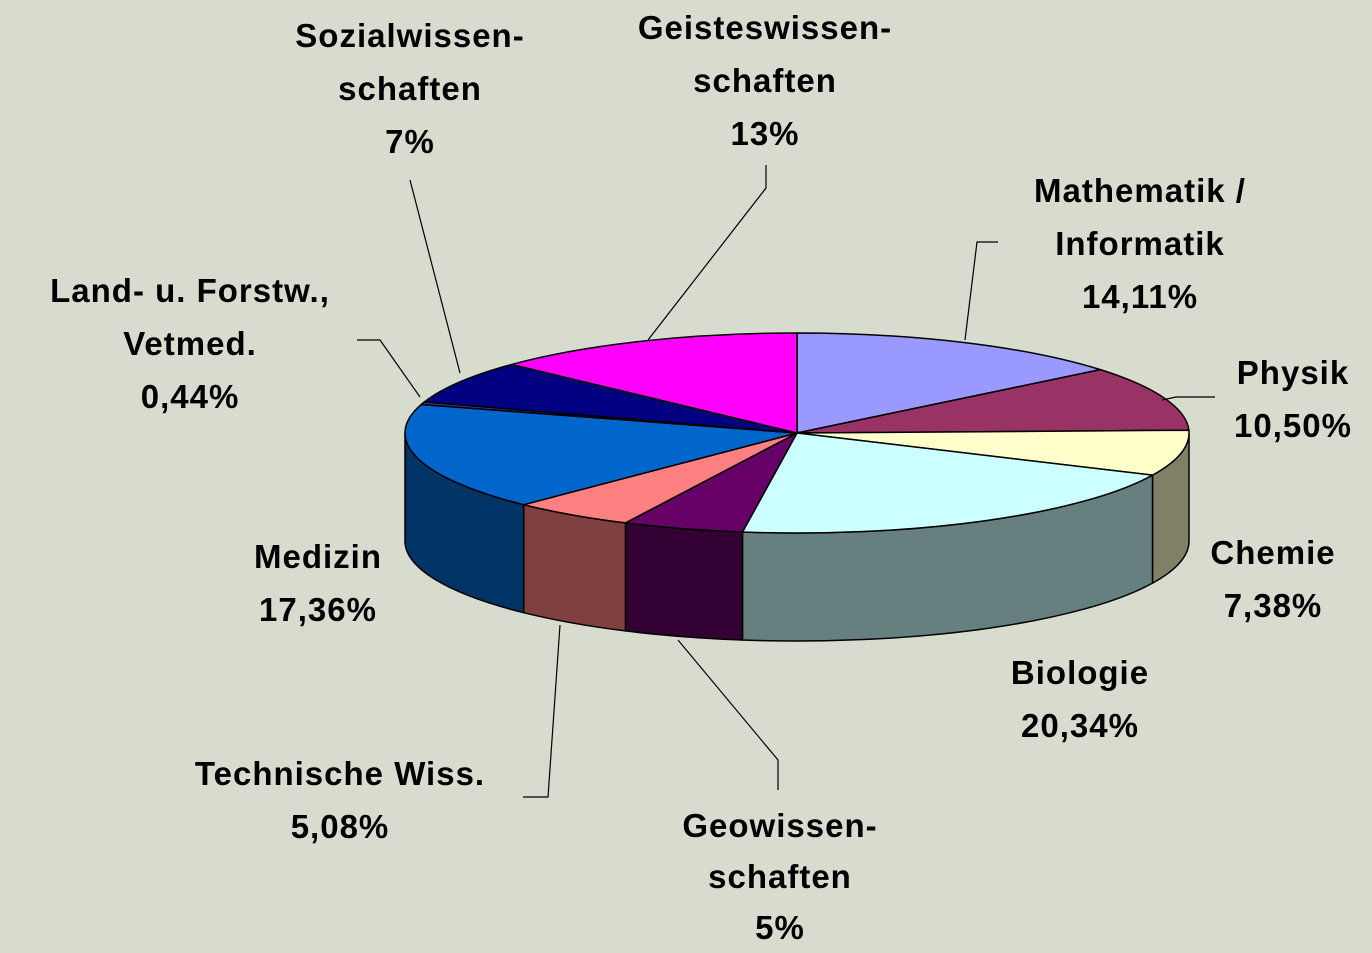 The image size is (1372, 953). Describe the element at coordinates (1293, 372) in the screenshot. I see `category-name: Physik` at that location.